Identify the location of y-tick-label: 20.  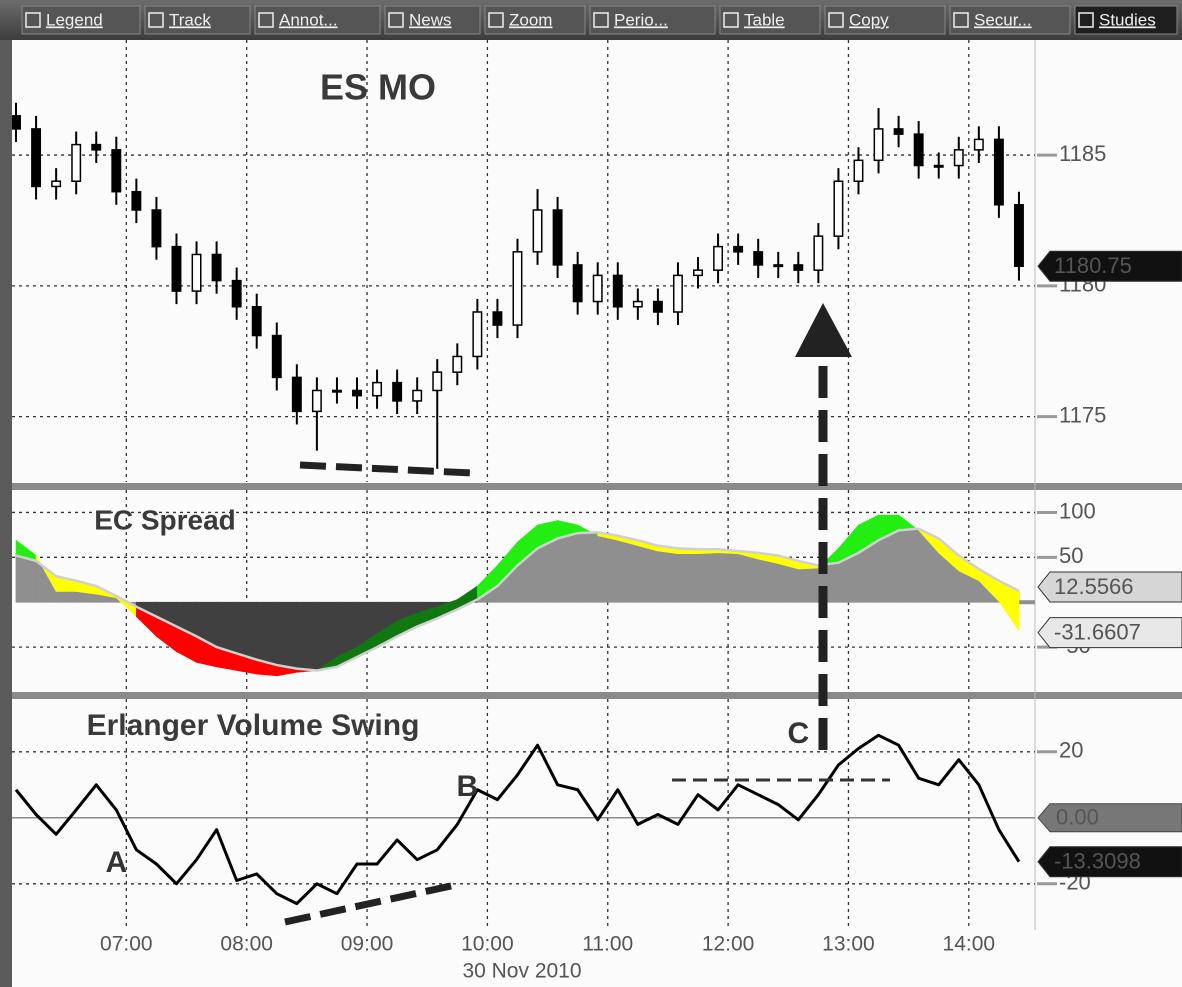
(1071, 750).